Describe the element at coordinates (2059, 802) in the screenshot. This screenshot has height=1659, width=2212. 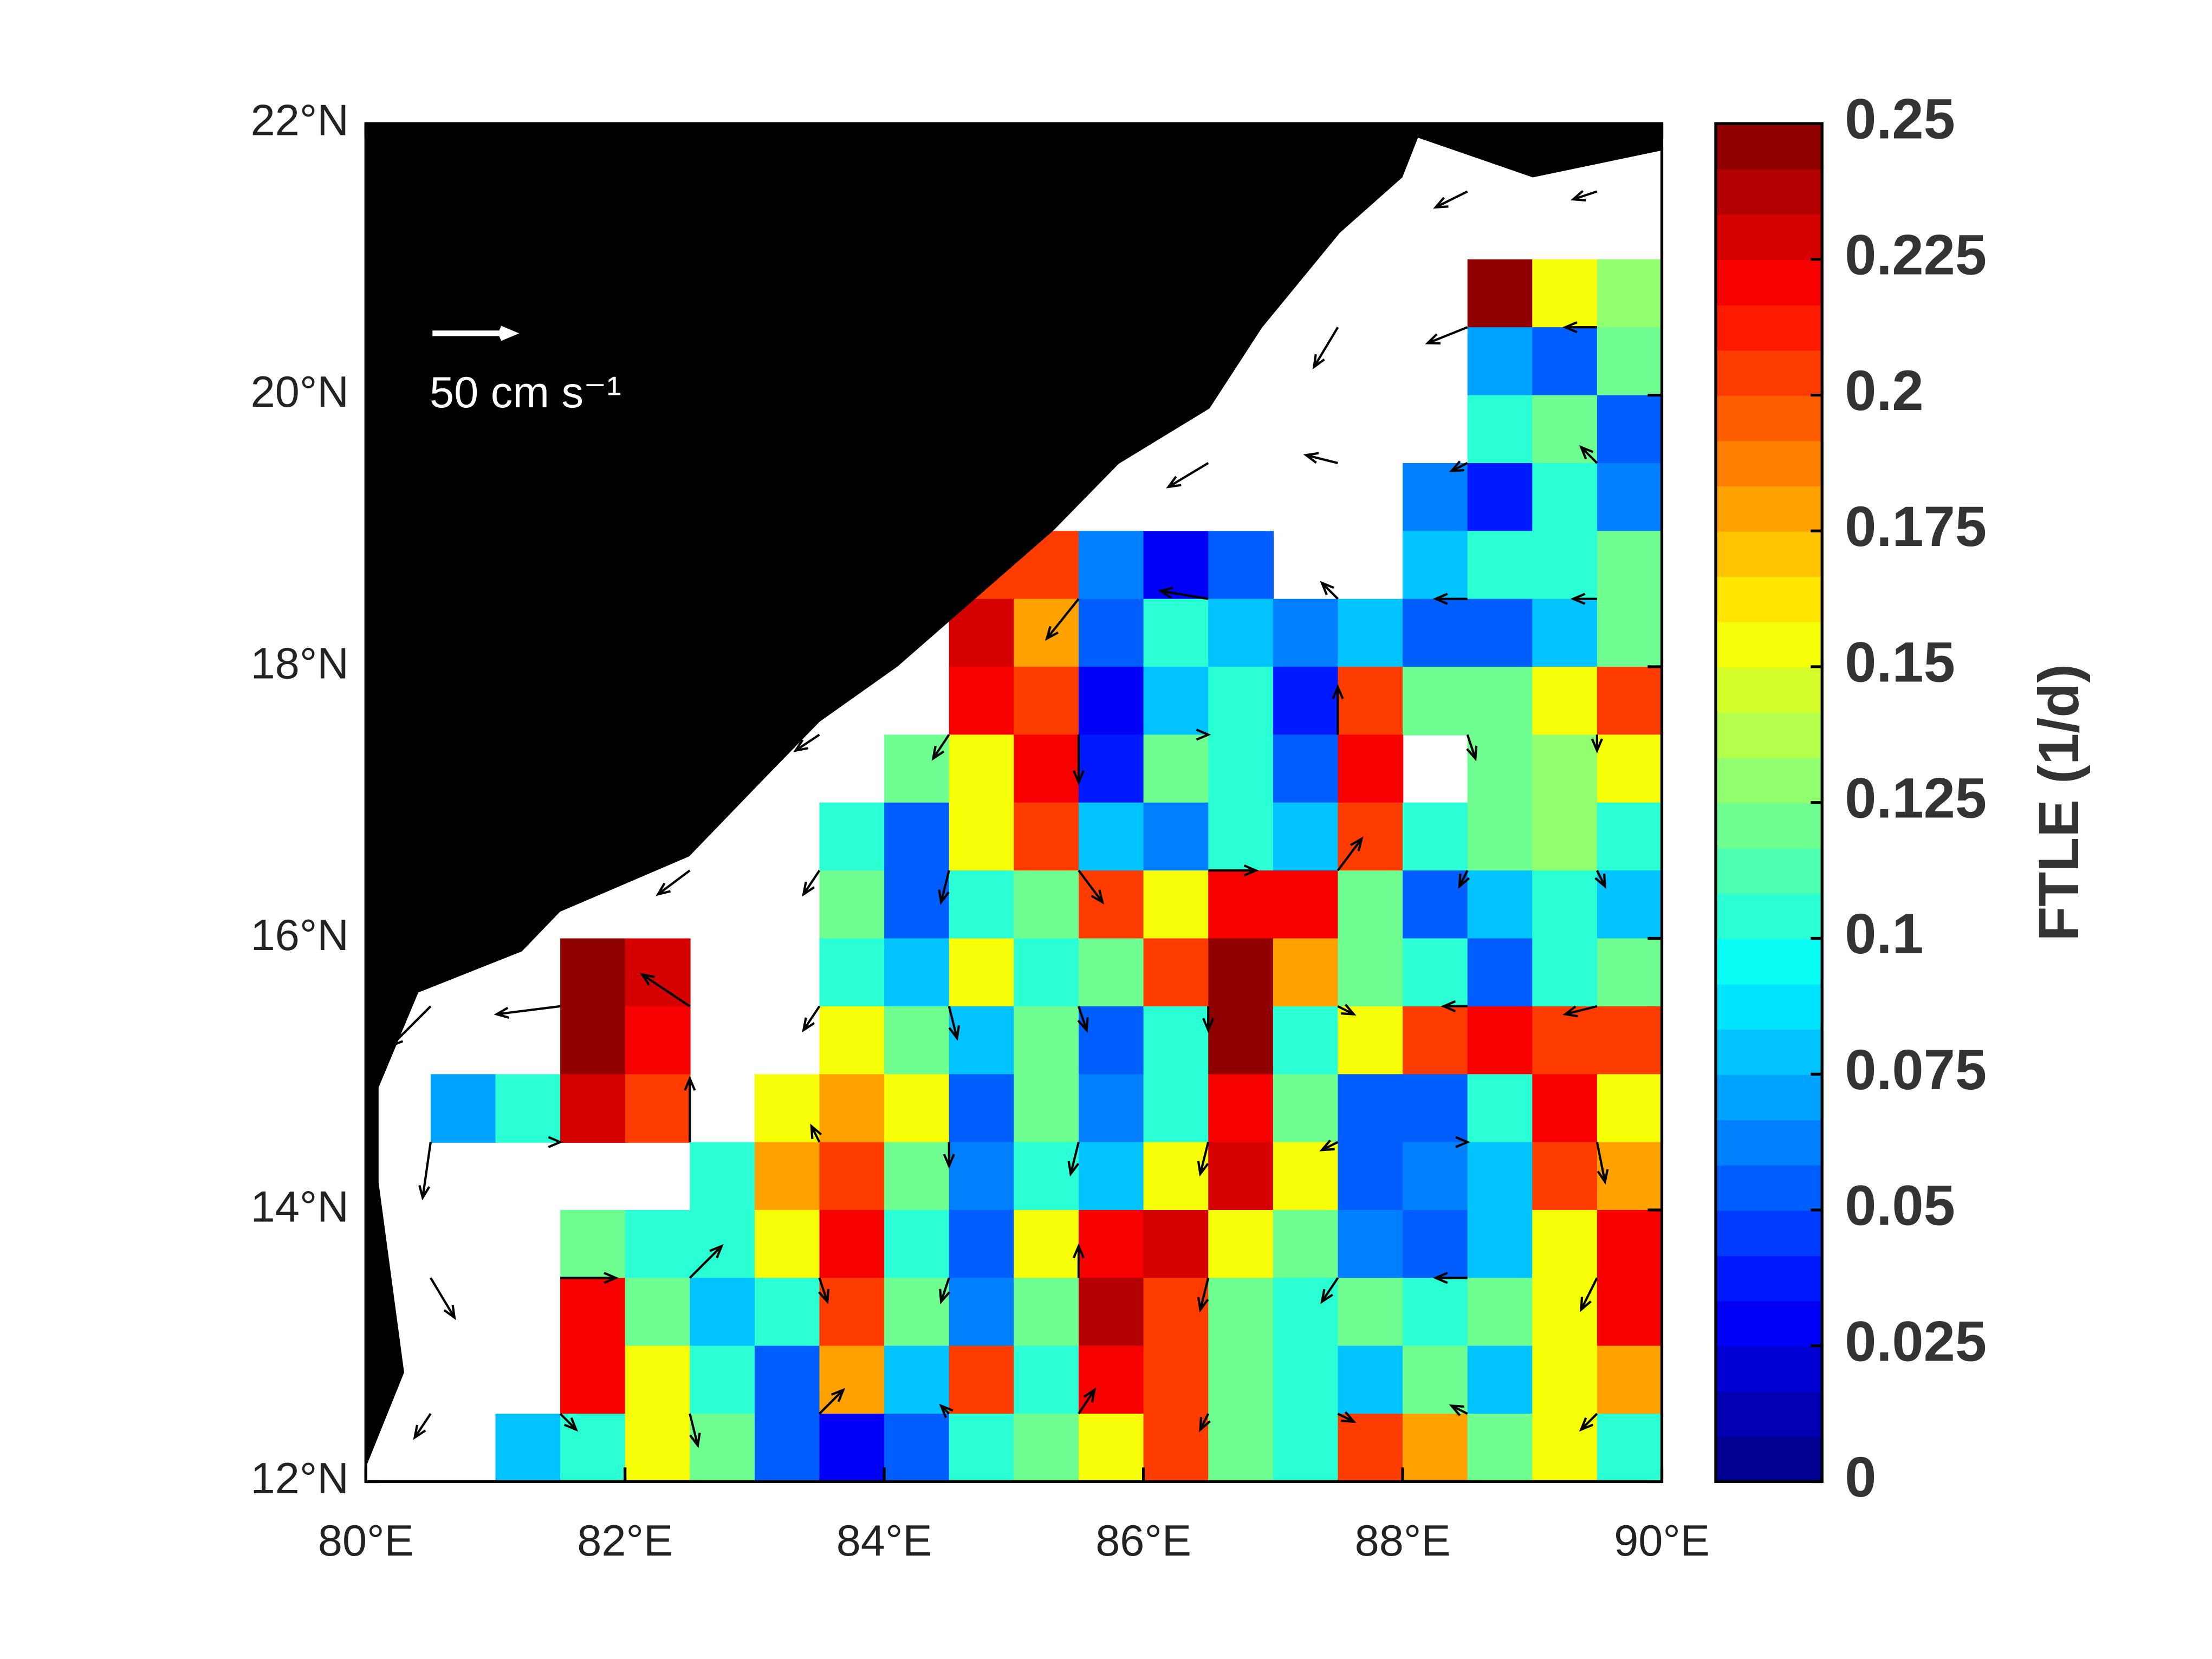
I see `colorbar-label: FTLE (1/d)` at that location.